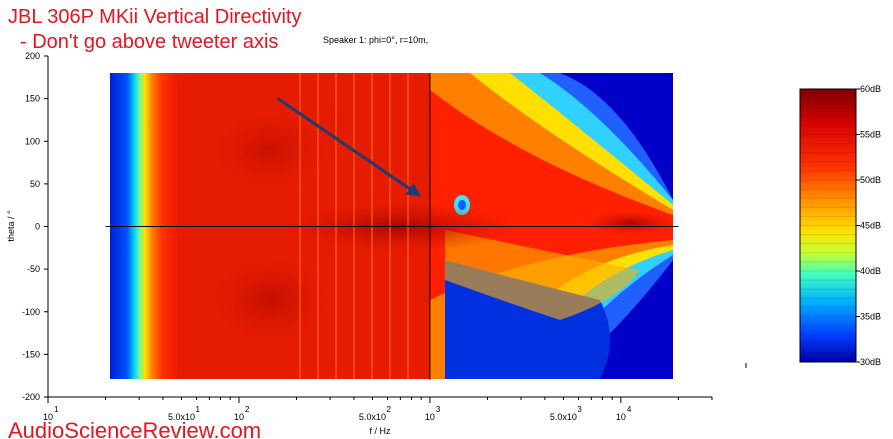 The height and width of the screenshot is (439, 893). I want to click on x-axis-label: f / Hz, so click(380, 431).